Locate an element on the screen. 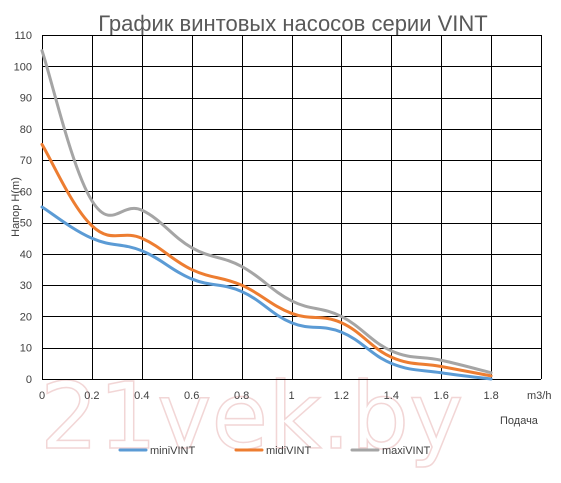 Image resolution: width=561 pixels, height=483 pixels. y-tick-label: 10 is located at coordinates (26, 349).